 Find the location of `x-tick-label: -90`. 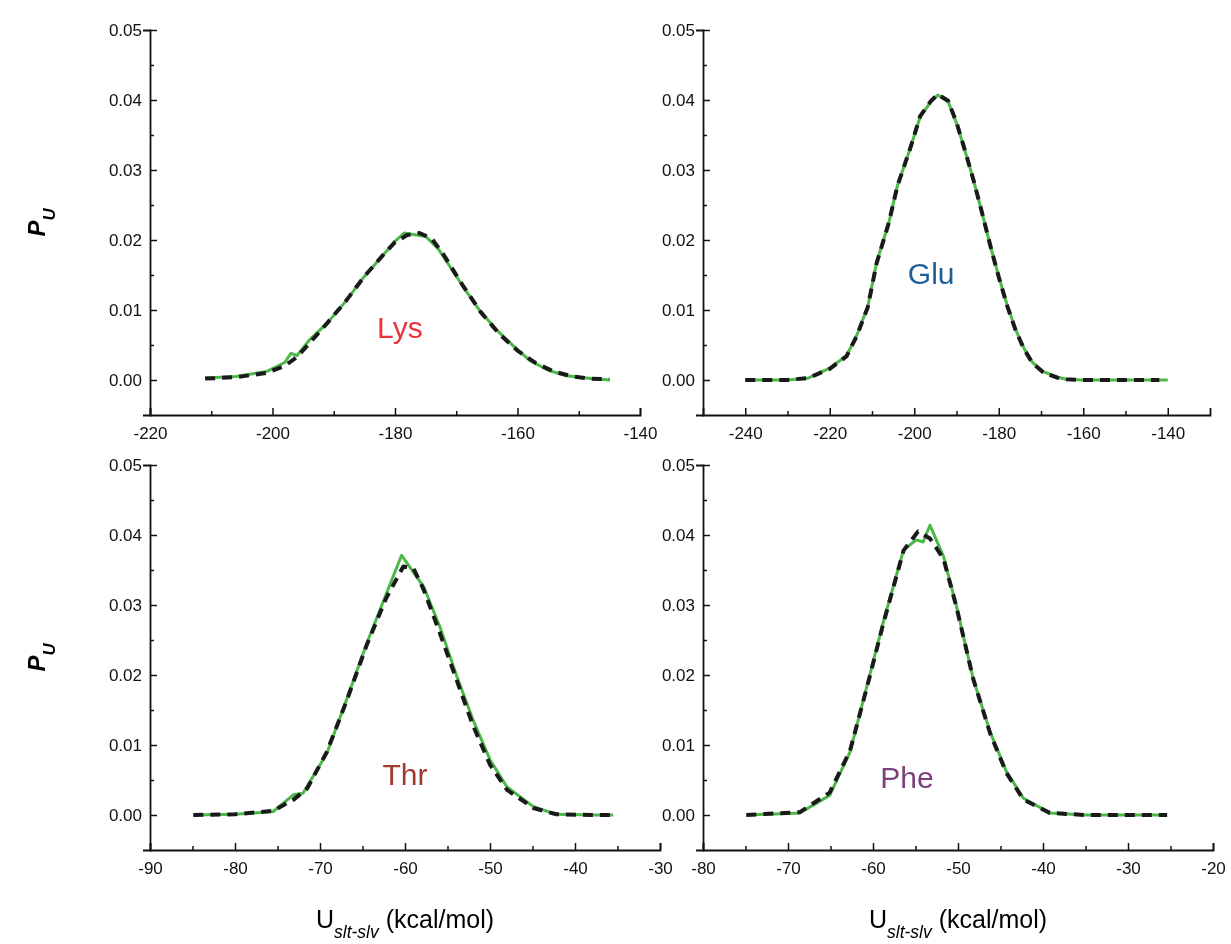

x-tick-label: -90 is located at coordinates (150, 869).